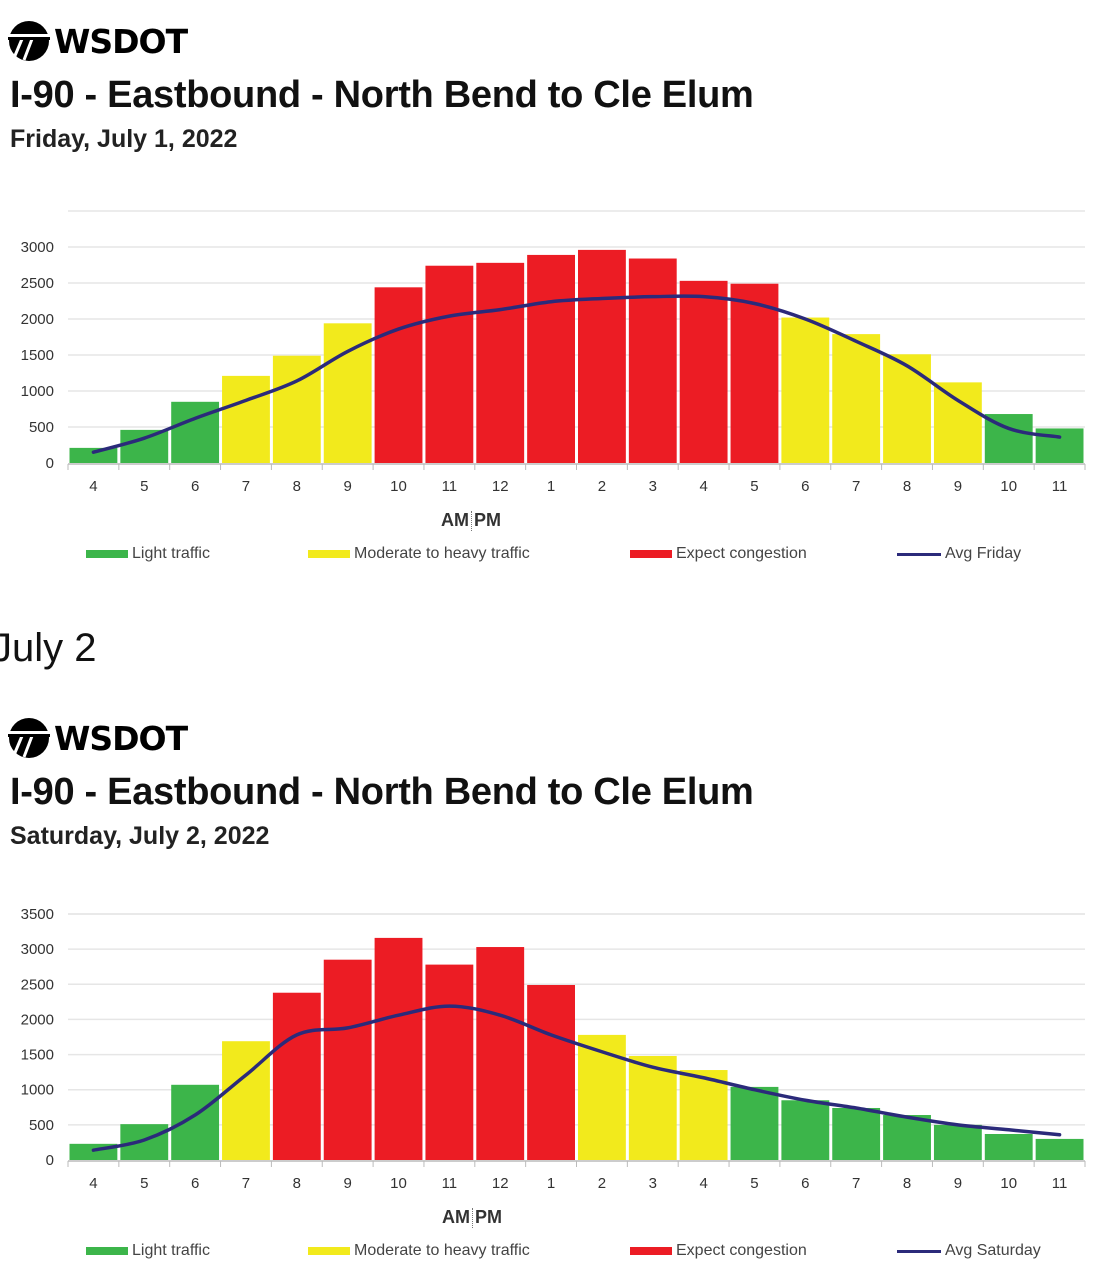 Image resolution: width=1103 pixels, height=1279 pixels. I want to click on legend-moderate: Moderate to heavy traffic, so click(419, 554).